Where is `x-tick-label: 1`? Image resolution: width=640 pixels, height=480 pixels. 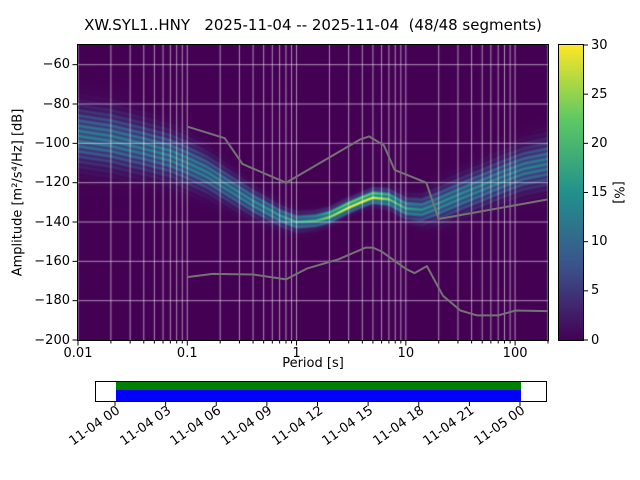 x-tick-label: 1 is located at coordinates (296, 353).